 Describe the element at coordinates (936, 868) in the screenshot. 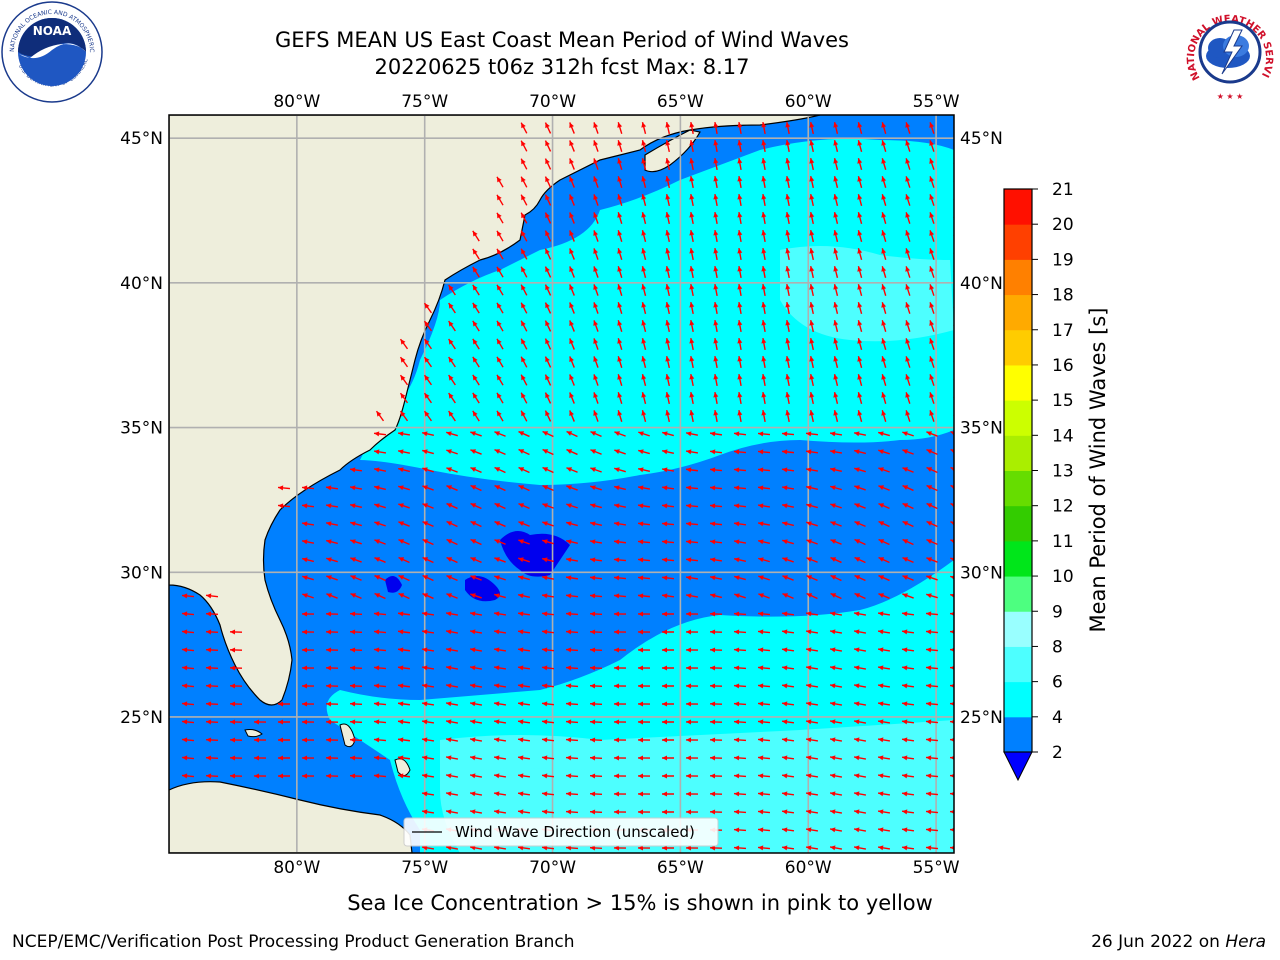

I see `lon-label-bottom: 55°W` at that location.